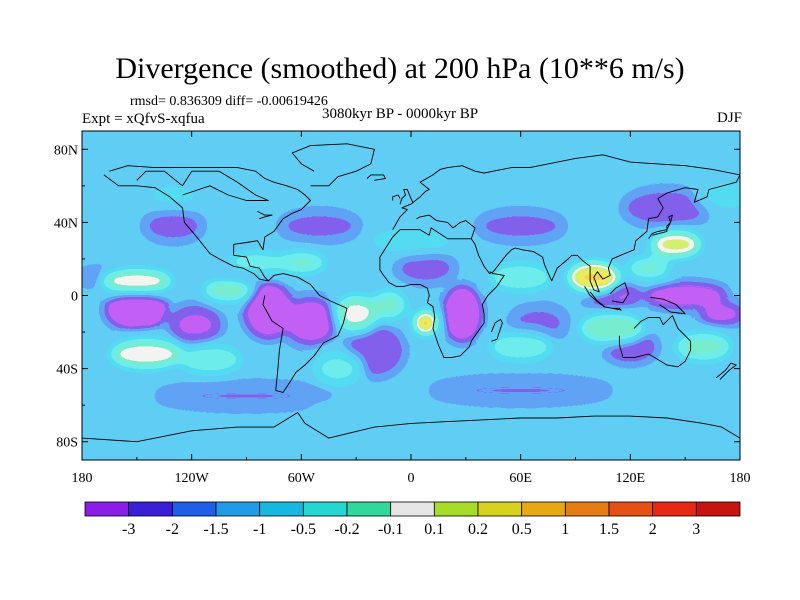 This screenshot has width=800, height=600. Describe the element at coordinates (412, 519) in the screenshot. I see `colorbar: -3 -2 -1.5 -1 -0.5 -0.2 -0.1 0.1 0.2 0.5 1 1.5 2 3` at that location.